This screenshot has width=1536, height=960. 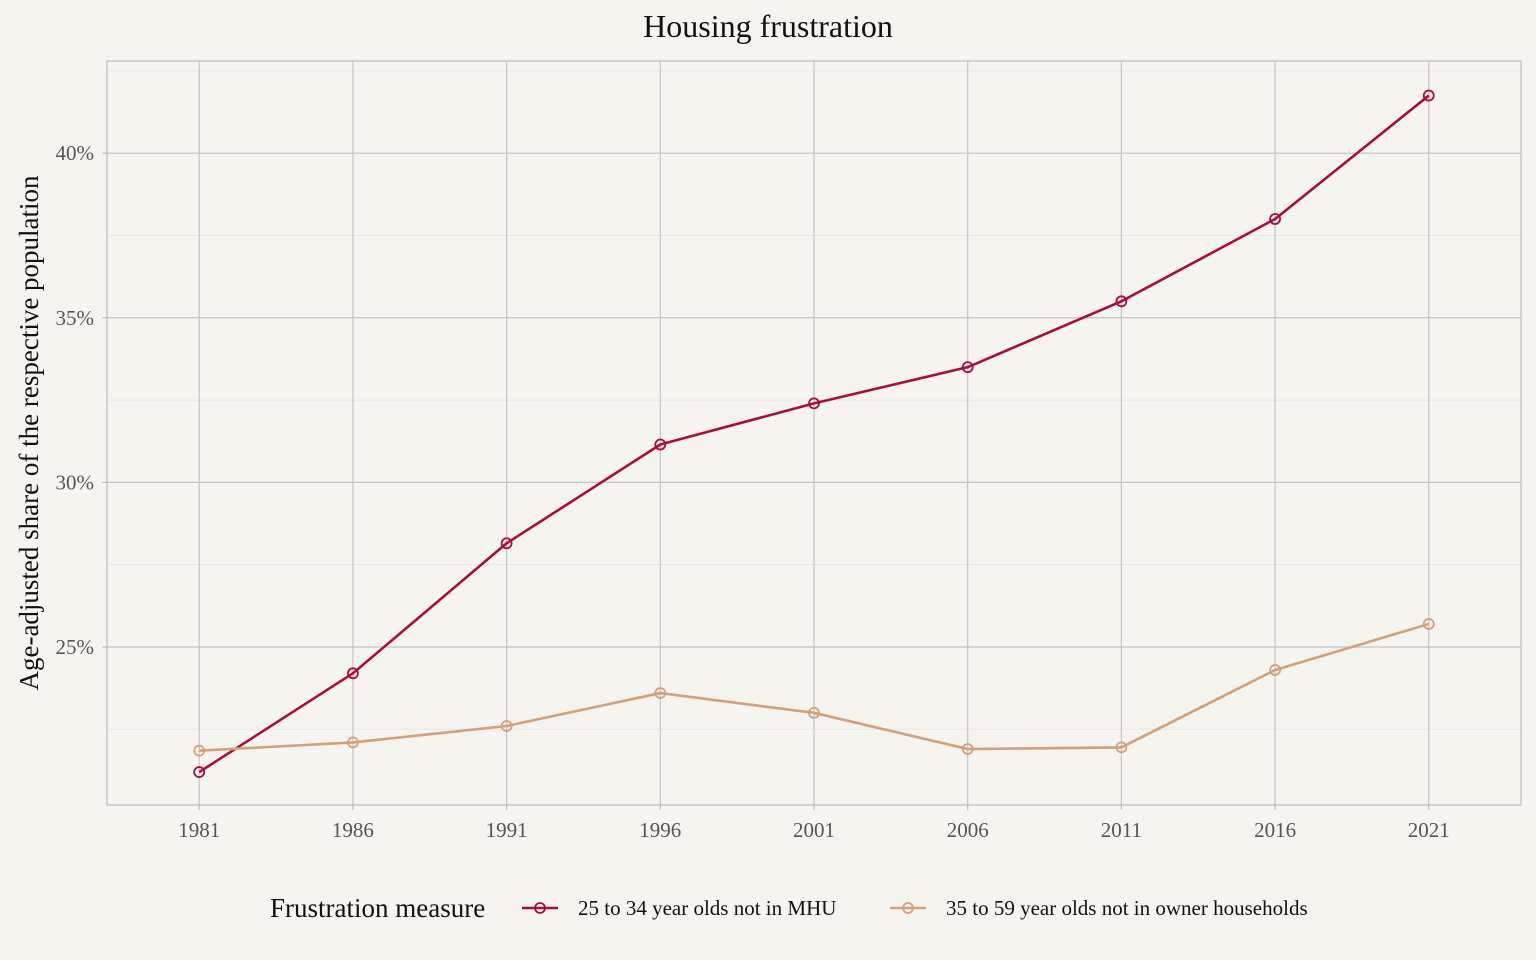 I want to click on x-tick-label: 2001, so click(x=814, y=830).